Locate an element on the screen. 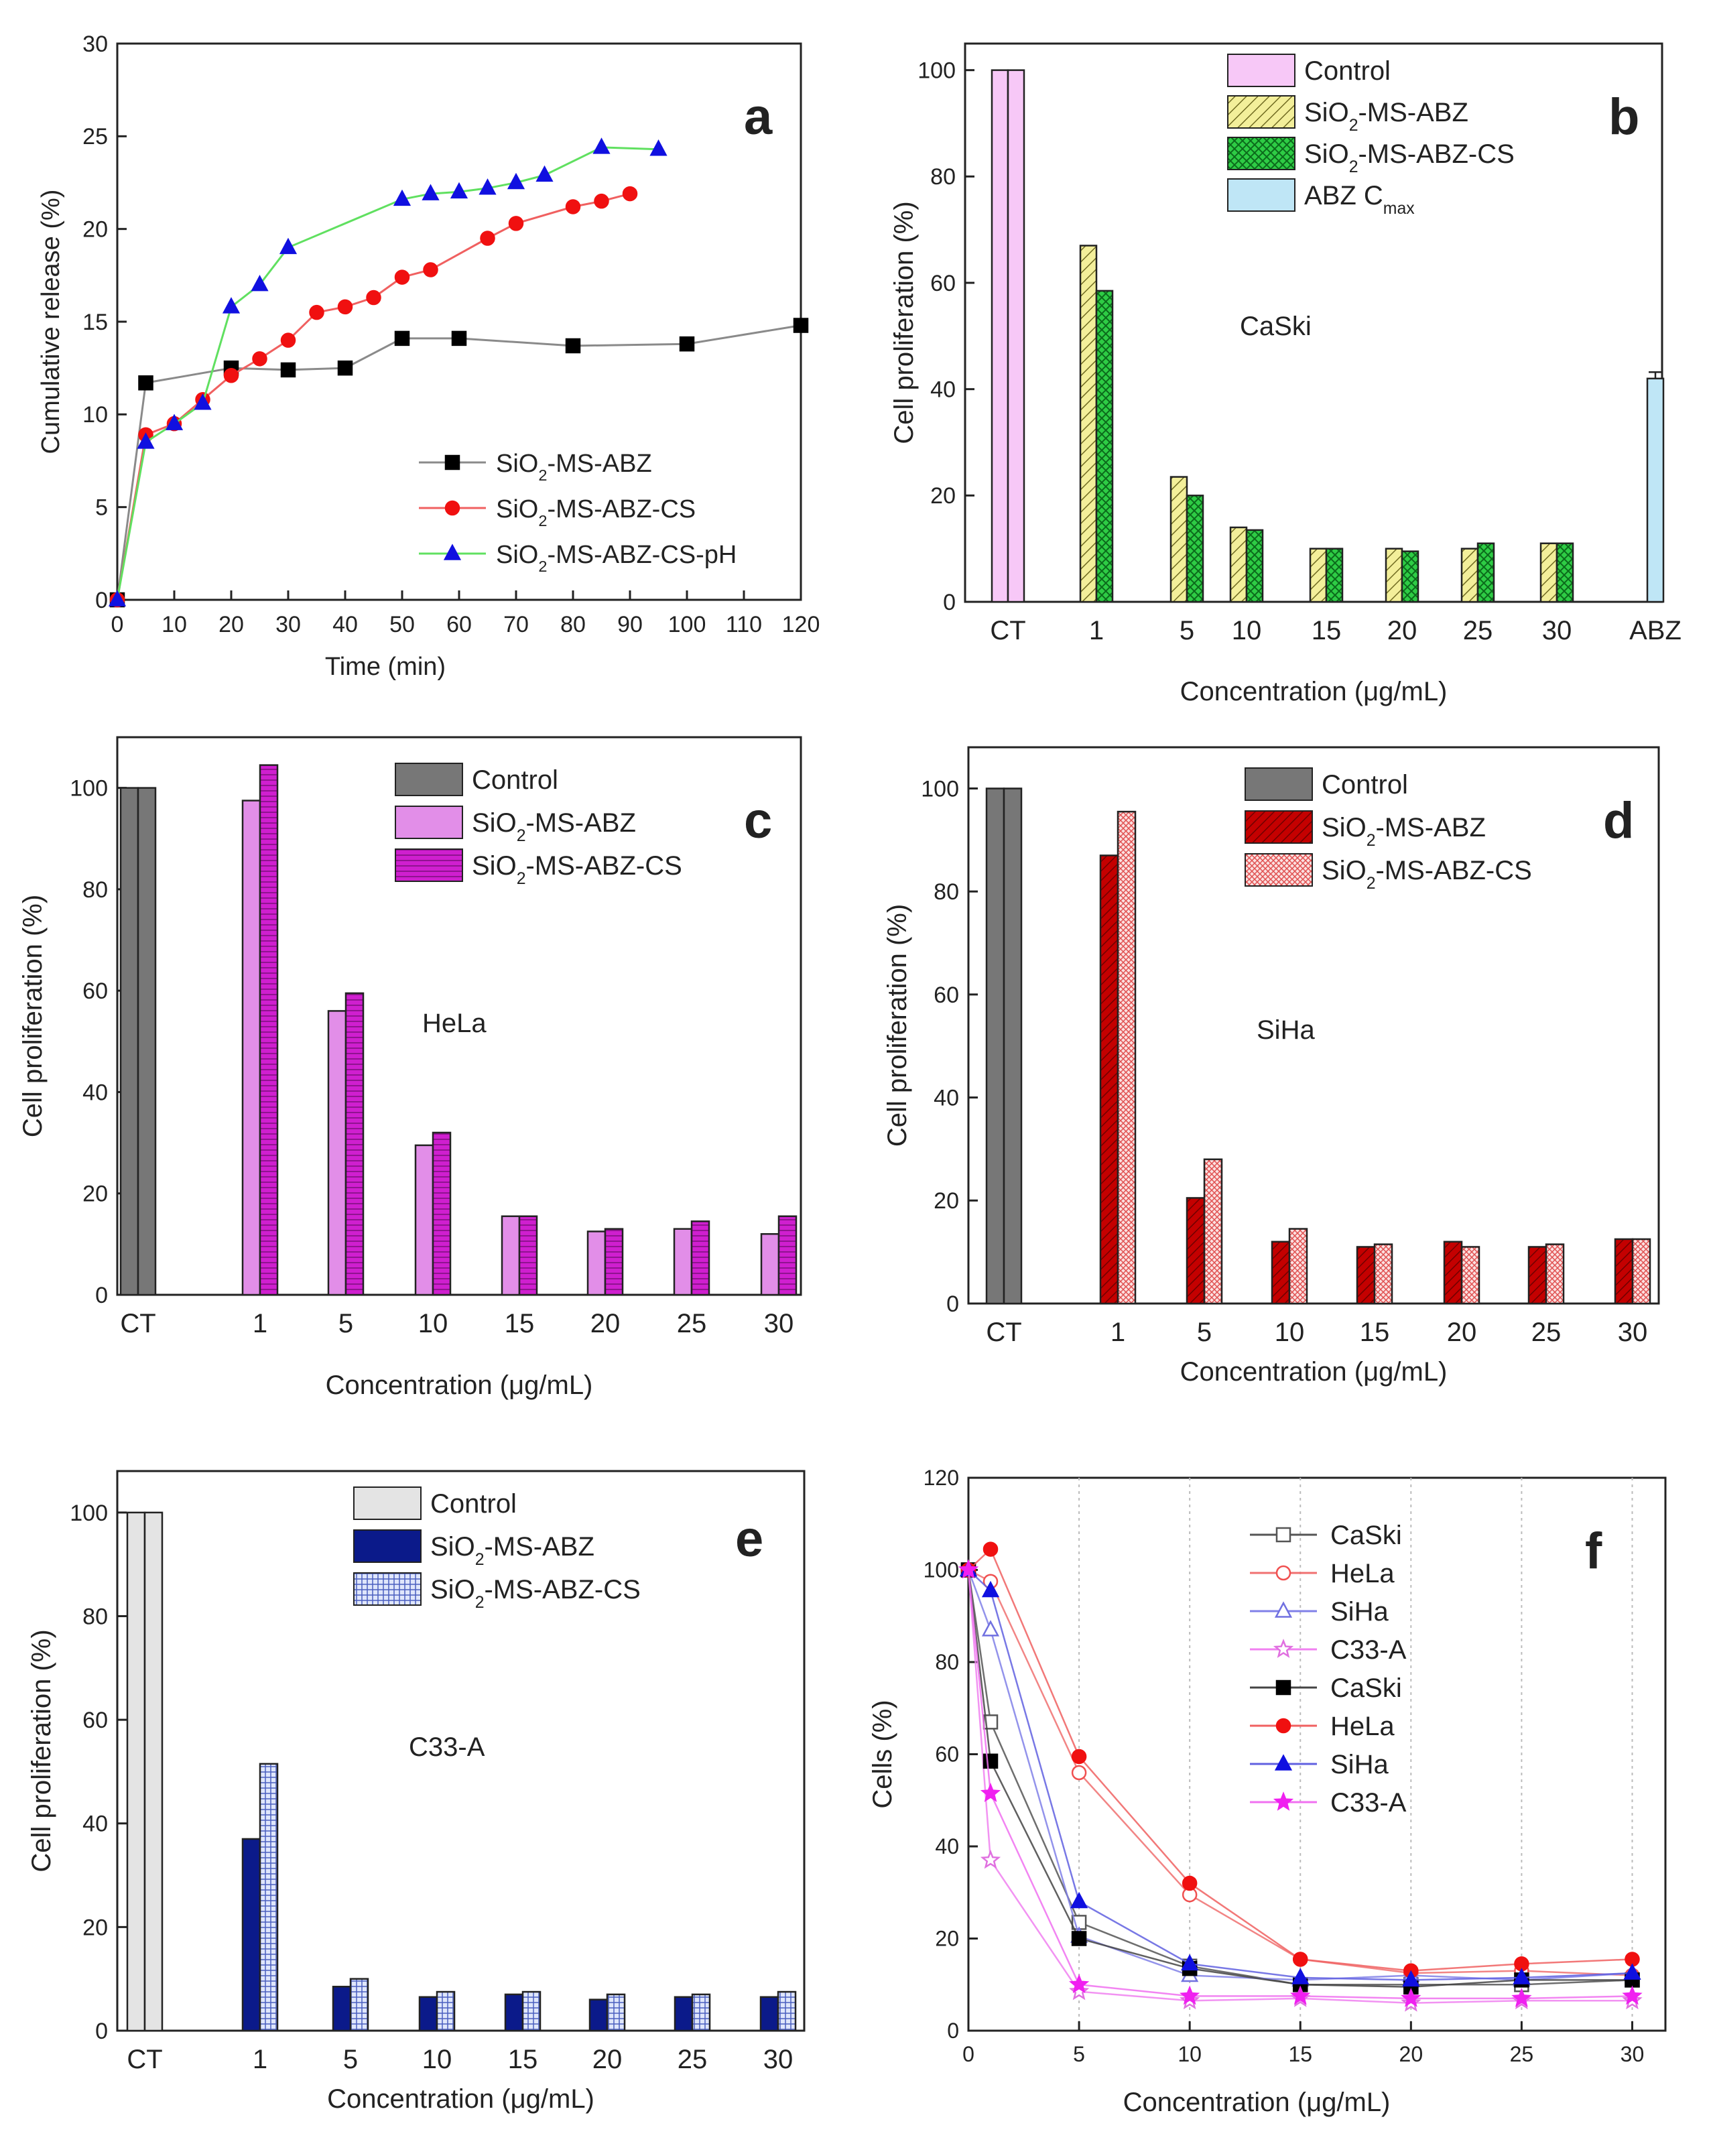 The image size is (1711, 2156). y-axis-label: Cumulative release (%) is located at coordinates (51, 322).